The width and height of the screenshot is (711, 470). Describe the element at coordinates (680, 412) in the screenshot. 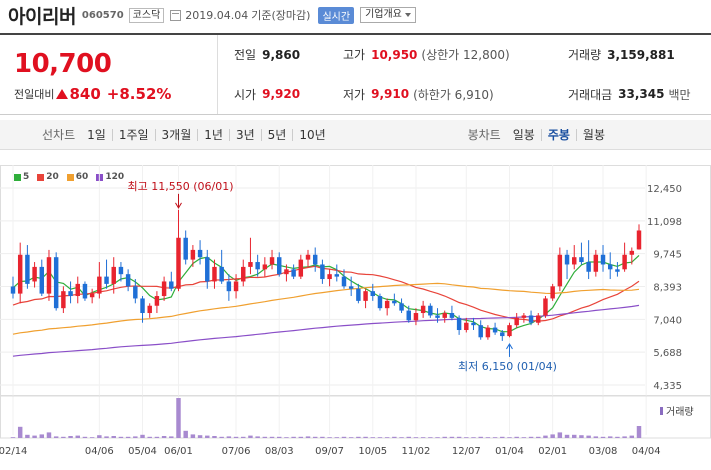

I see `volume-legend-label: 거래량` at that location.